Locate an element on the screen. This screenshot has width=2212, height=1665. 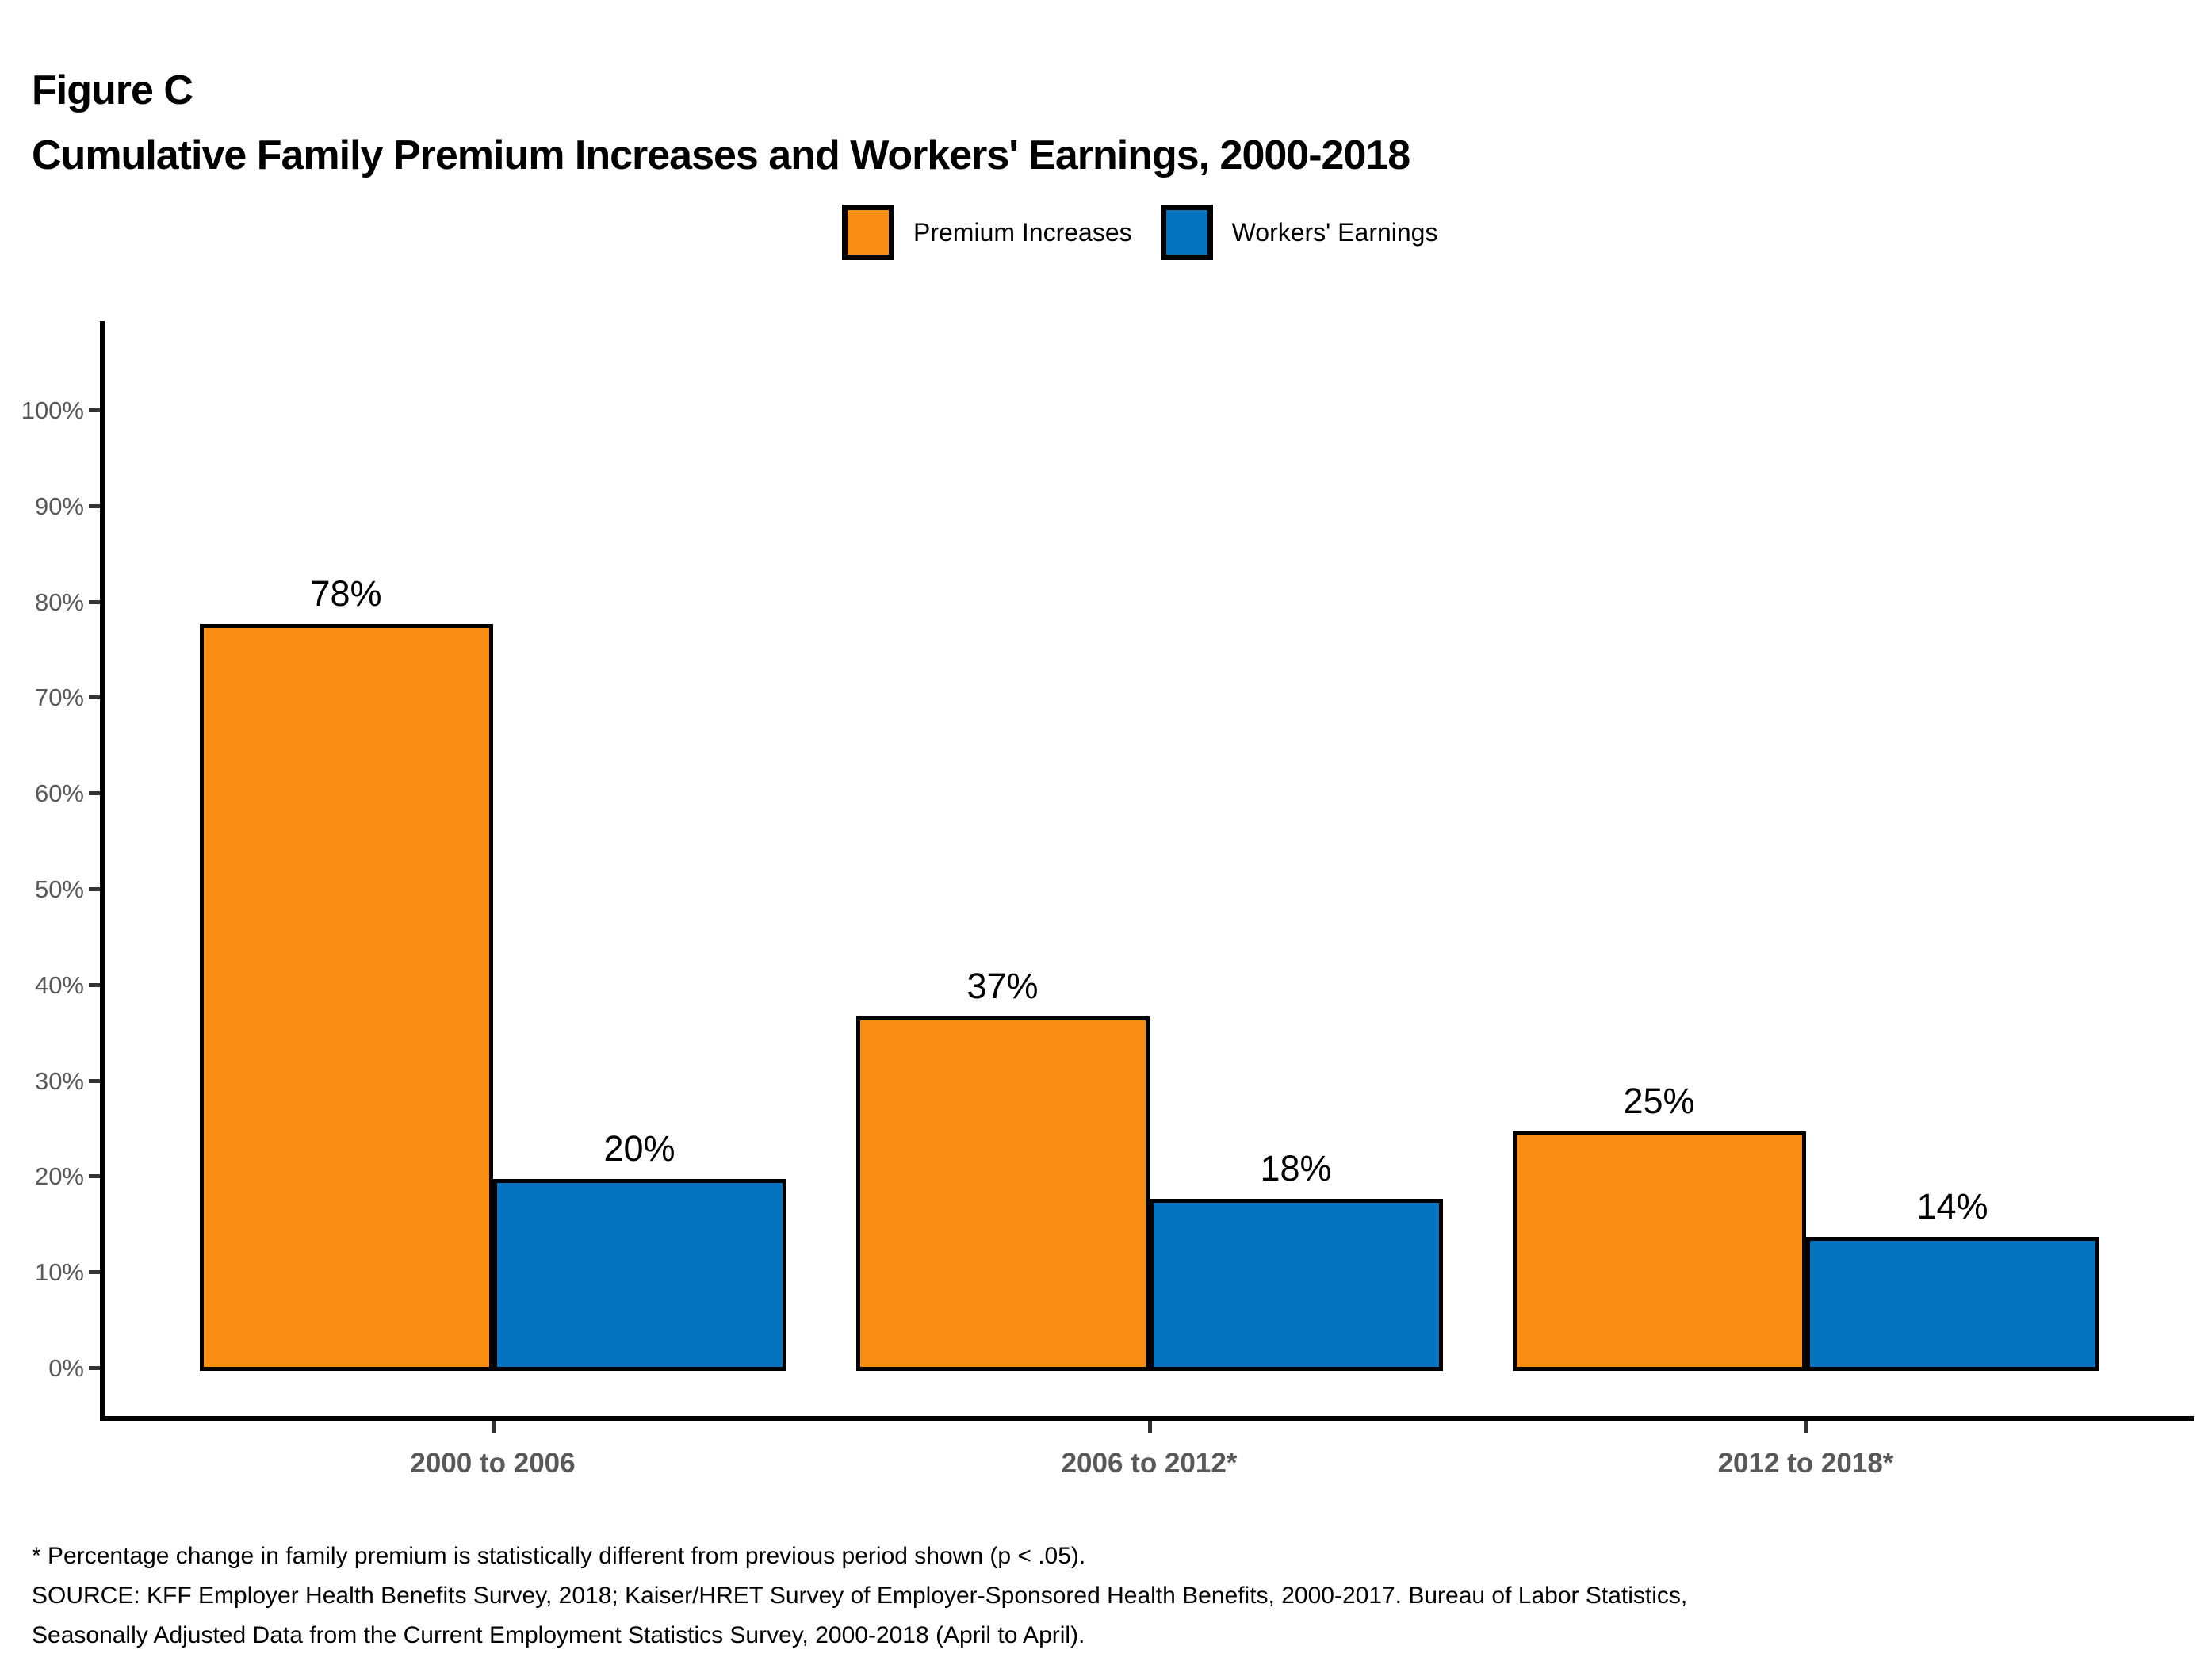
x-category-label: 2012 to 2018* is located at coordinates (1805, 1463).